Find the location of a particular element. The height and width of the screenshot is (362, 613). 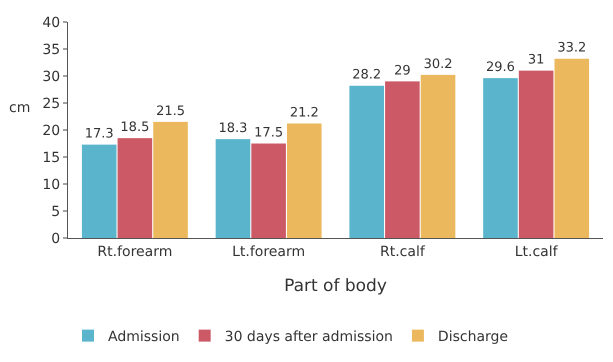

legend-label: Admission is located at coordinates (144, 337).